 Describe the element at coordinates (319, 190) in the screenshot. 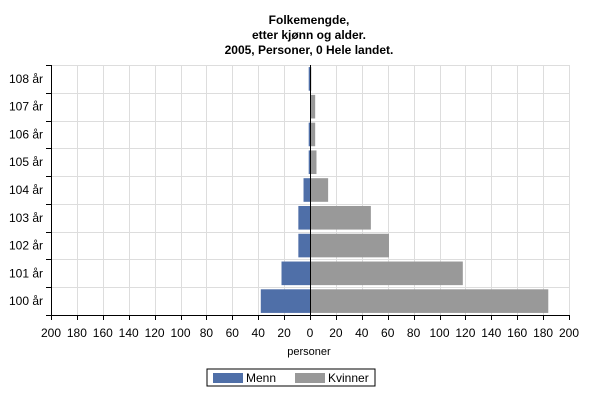

I see `bar-kvinner-104-r` at that location.